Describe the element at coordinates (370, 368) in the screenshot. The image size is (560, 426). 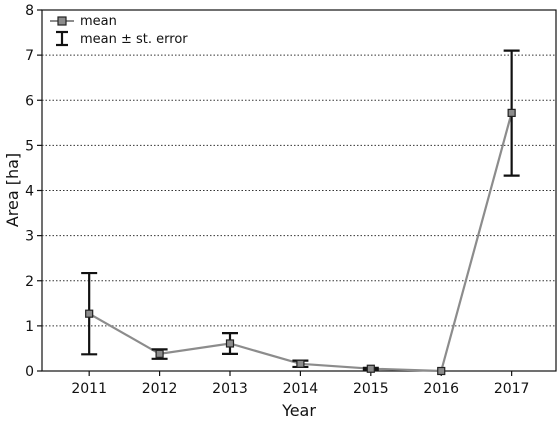
I see `data-point-2015` at that location.